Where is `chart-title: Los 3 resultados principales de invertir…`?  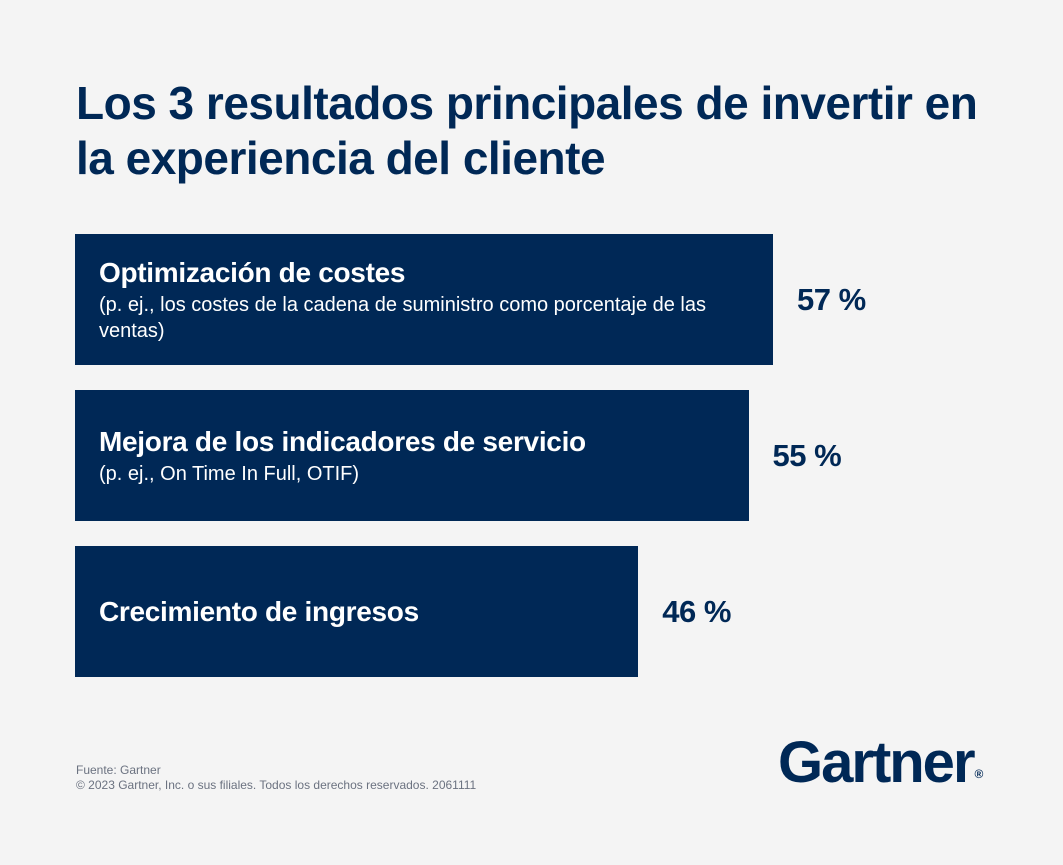
chart-title: Los 3 resultados principales de invertir… is located at coordinates (527, 130).